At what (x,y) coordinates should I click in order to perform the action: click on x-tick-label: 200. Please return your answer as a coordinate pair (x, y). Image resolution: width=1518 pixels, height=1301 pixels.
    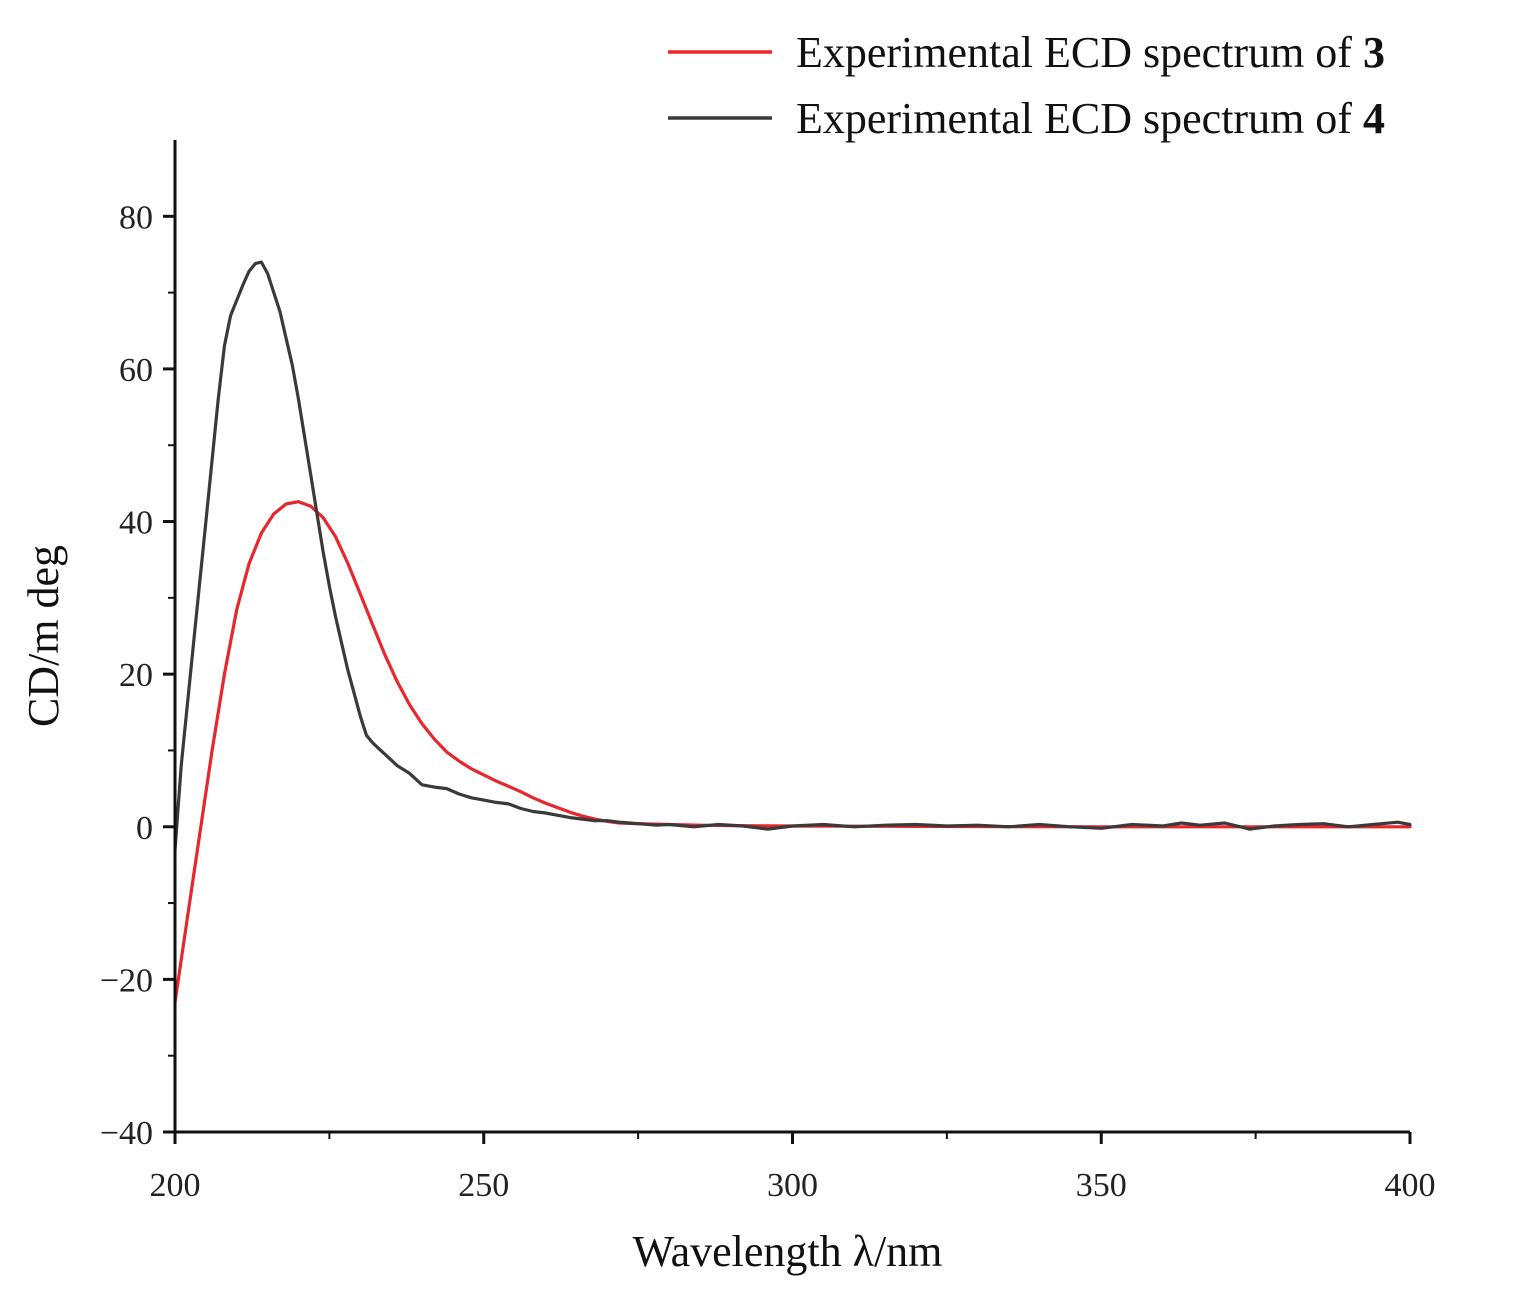
    Looking at the image, I should click on (175, 1185).